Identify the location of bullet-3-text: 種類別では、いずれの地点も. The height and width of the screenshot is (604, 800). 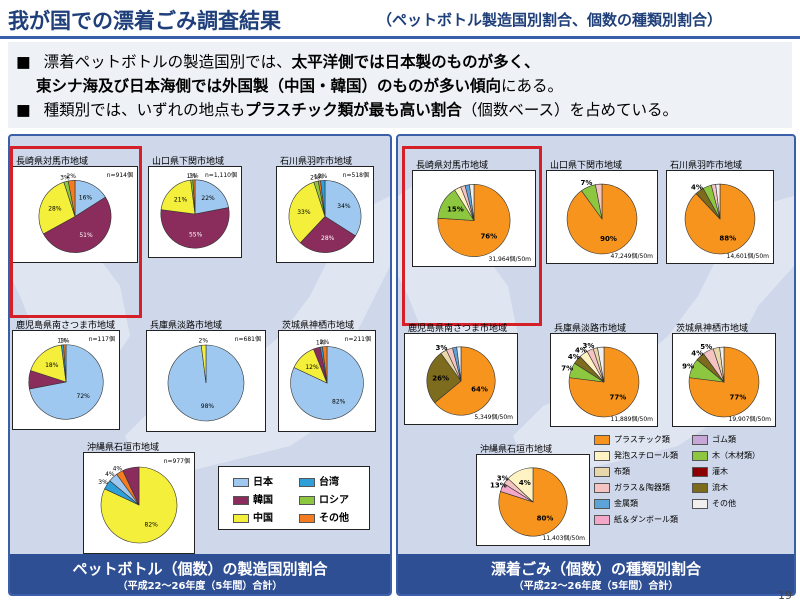
(144, 110).